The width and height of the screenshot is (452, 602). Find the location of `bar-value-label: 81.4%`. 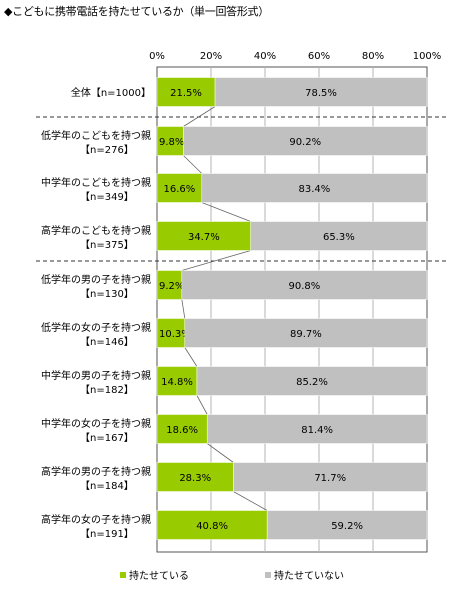

bar-value-label: 81.4% is located at coordinates (317, 430).